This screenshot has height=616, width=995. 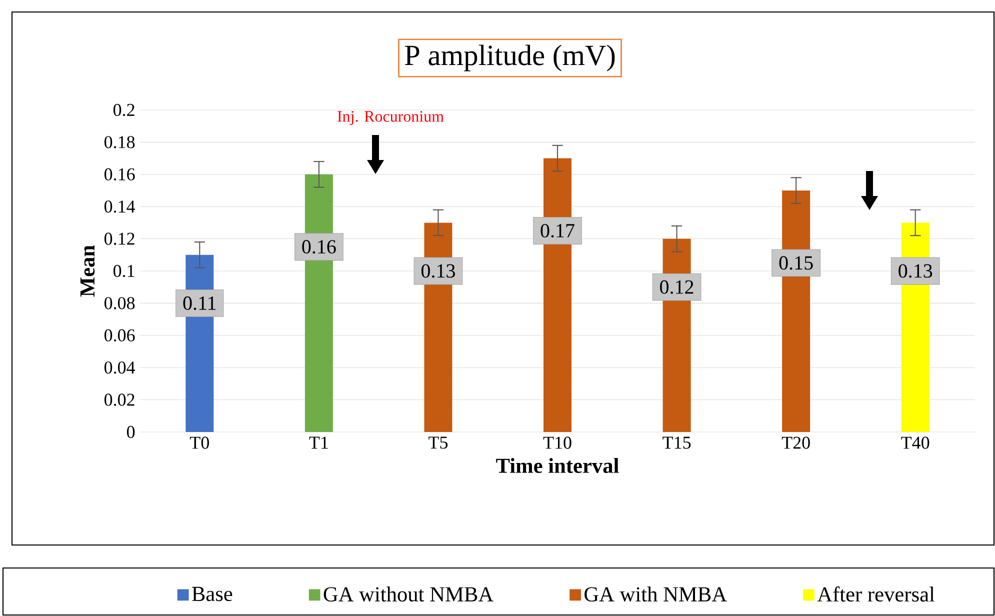 What do you see at coordinates (123, 110) in the screenshot?
I see `y-tick-label: 0.2` at bounding box center [123, 110].